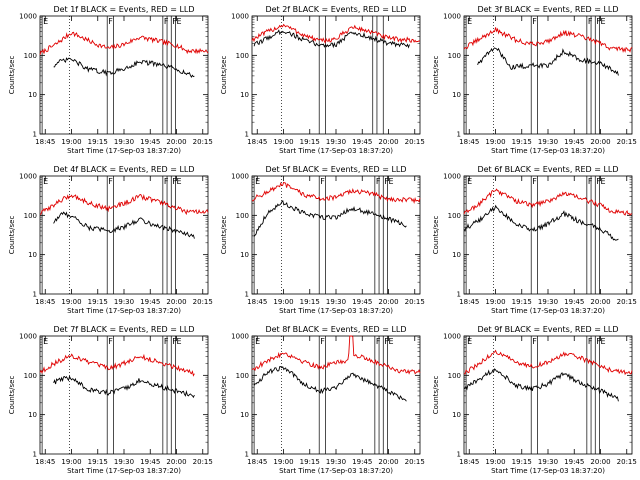 The height and width of the screenshot is (480, 640). Describe the element at coordinates (547, 329) in the screenshot. I see `panel-title: Det 9f BLACK = Events, RED = LLD` at that location.